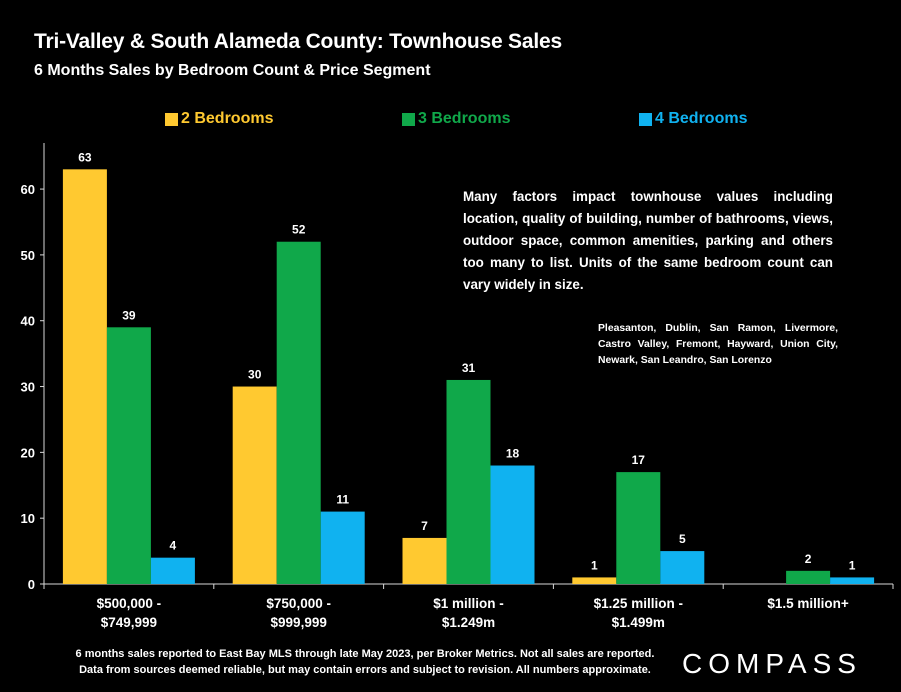  I want to click on x-tick-label: $1.499m, so click(638, 622).